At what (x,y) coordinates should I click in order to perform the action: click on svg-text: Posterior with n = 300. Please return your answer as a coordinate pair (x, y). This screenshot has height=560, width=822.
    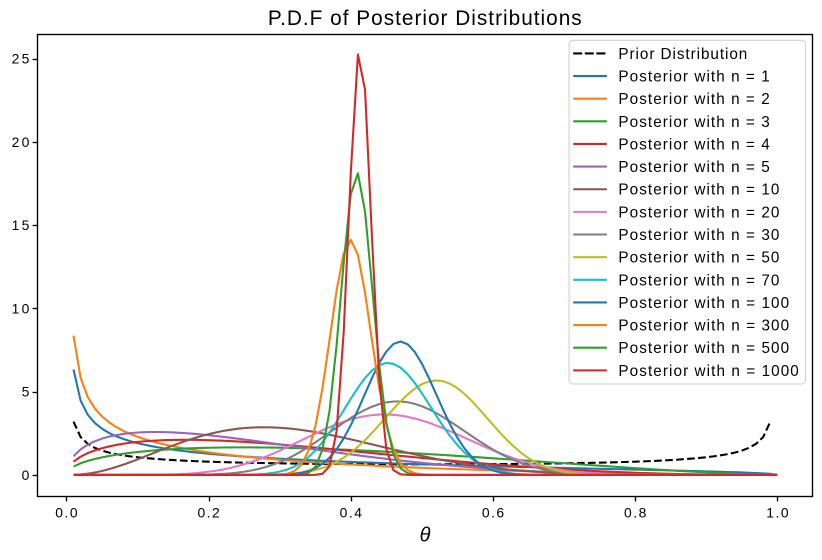
    Looking at the image, I should click on (703, 326).